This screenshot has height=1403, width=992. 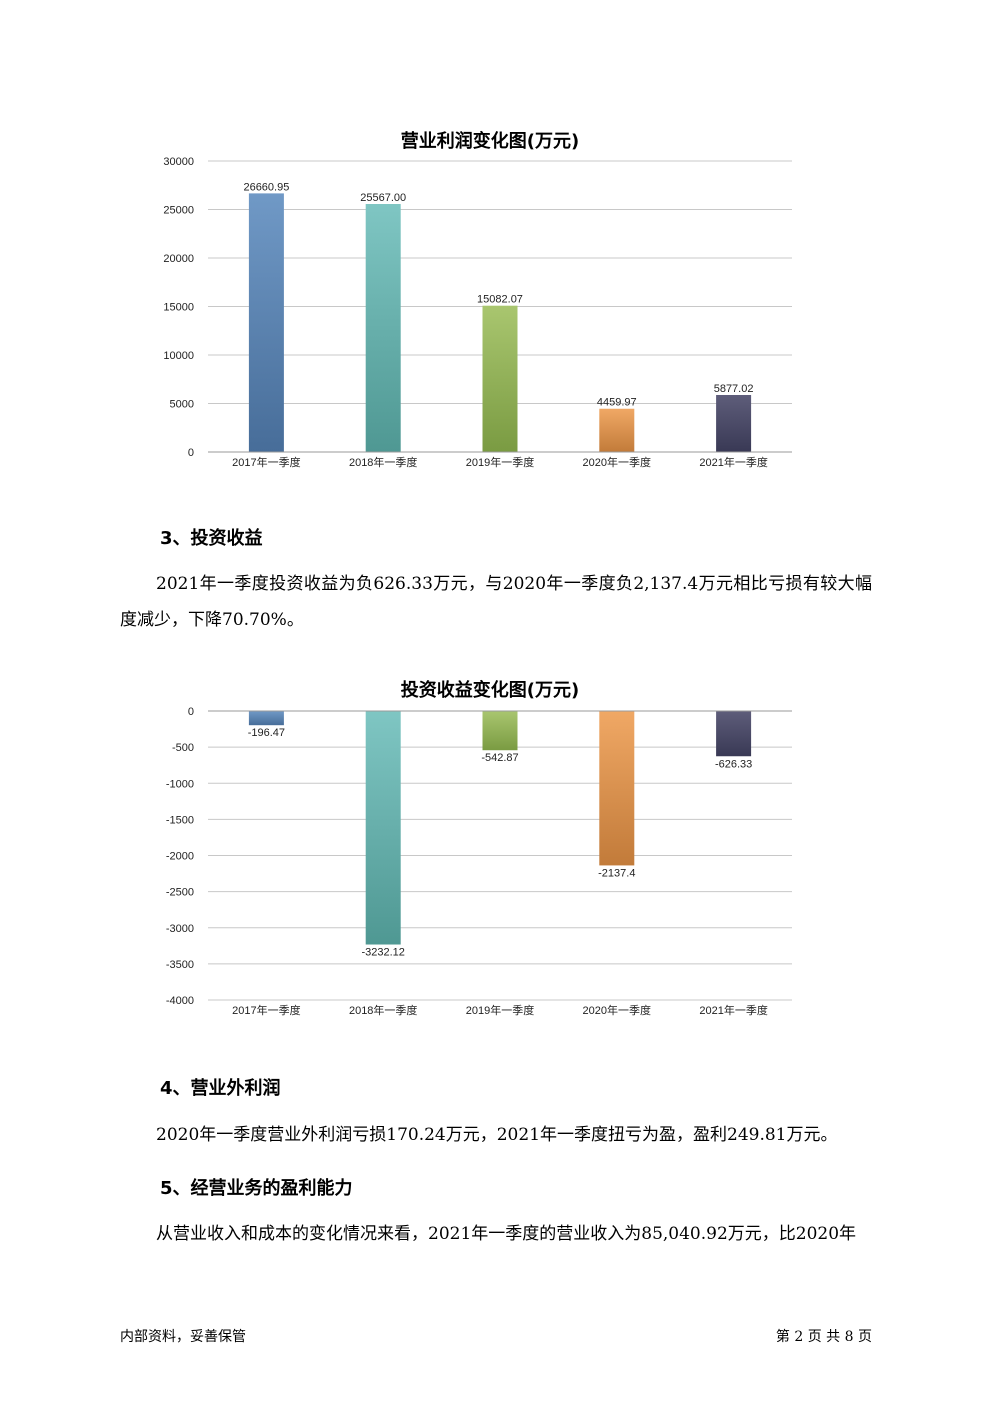 I want to click on y-tick-label: -1500, so click(x=180, y=820).